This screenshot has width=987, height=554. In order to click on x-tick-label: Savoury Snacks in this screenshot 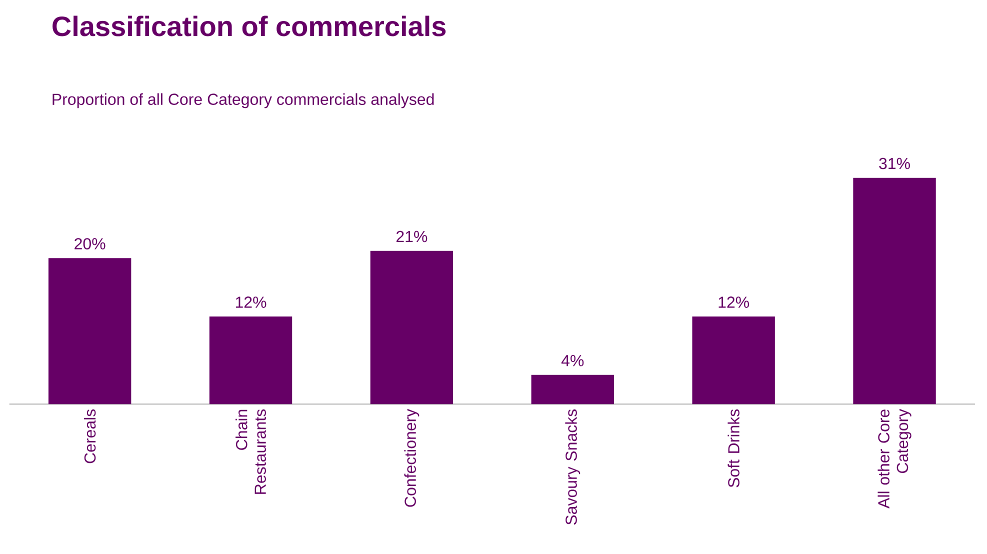, I will do `click(572, 467)`.